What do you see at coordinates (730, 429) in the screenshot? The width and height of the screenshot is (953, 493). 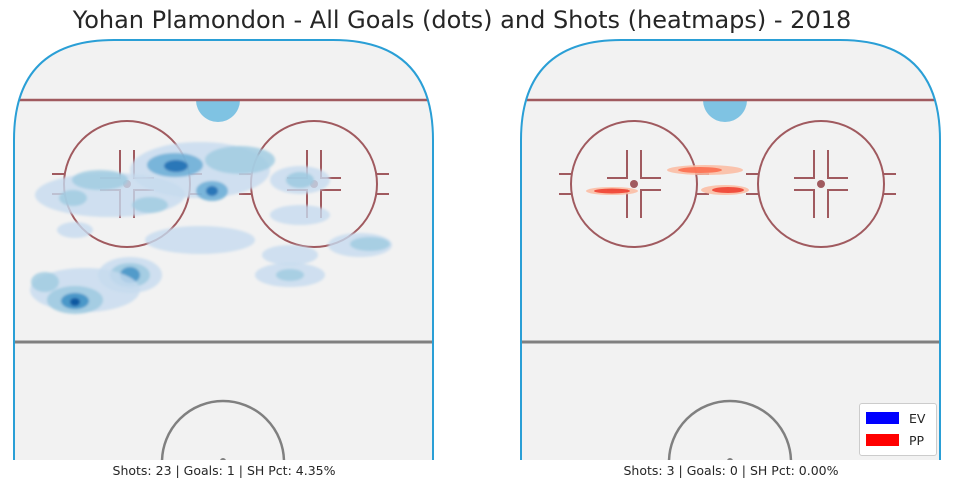 I see `center-circle-right` at bounding box center [730, 429].